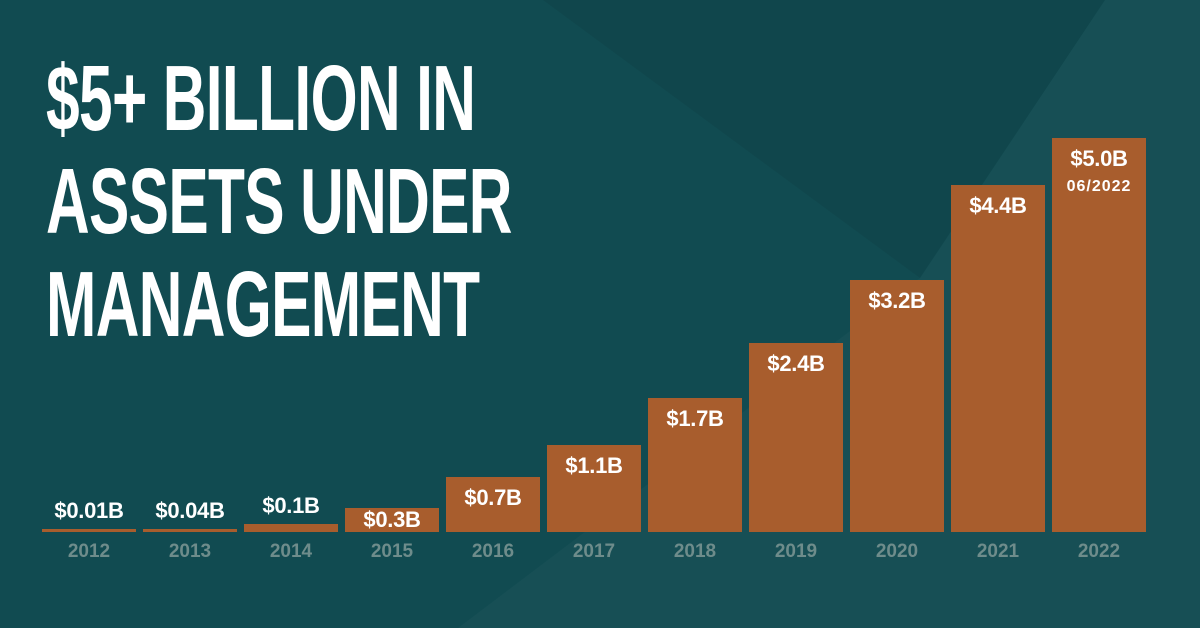 This screenshot has height=628, width=1200. What do you see at coordinates (1099, 186) in the screenshot?
I see `bar-date-sublabel: 06/2022` at bounding box center [1099, 186].